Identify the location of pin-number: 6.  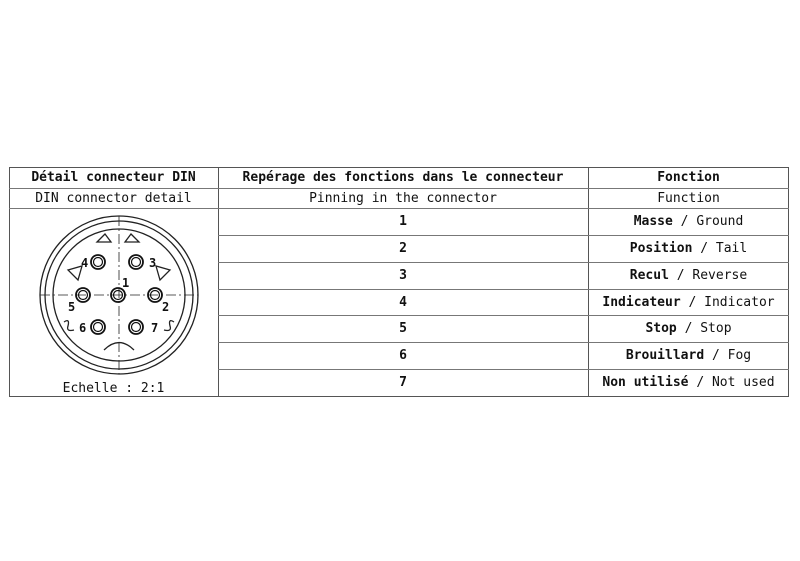
(403, 355).